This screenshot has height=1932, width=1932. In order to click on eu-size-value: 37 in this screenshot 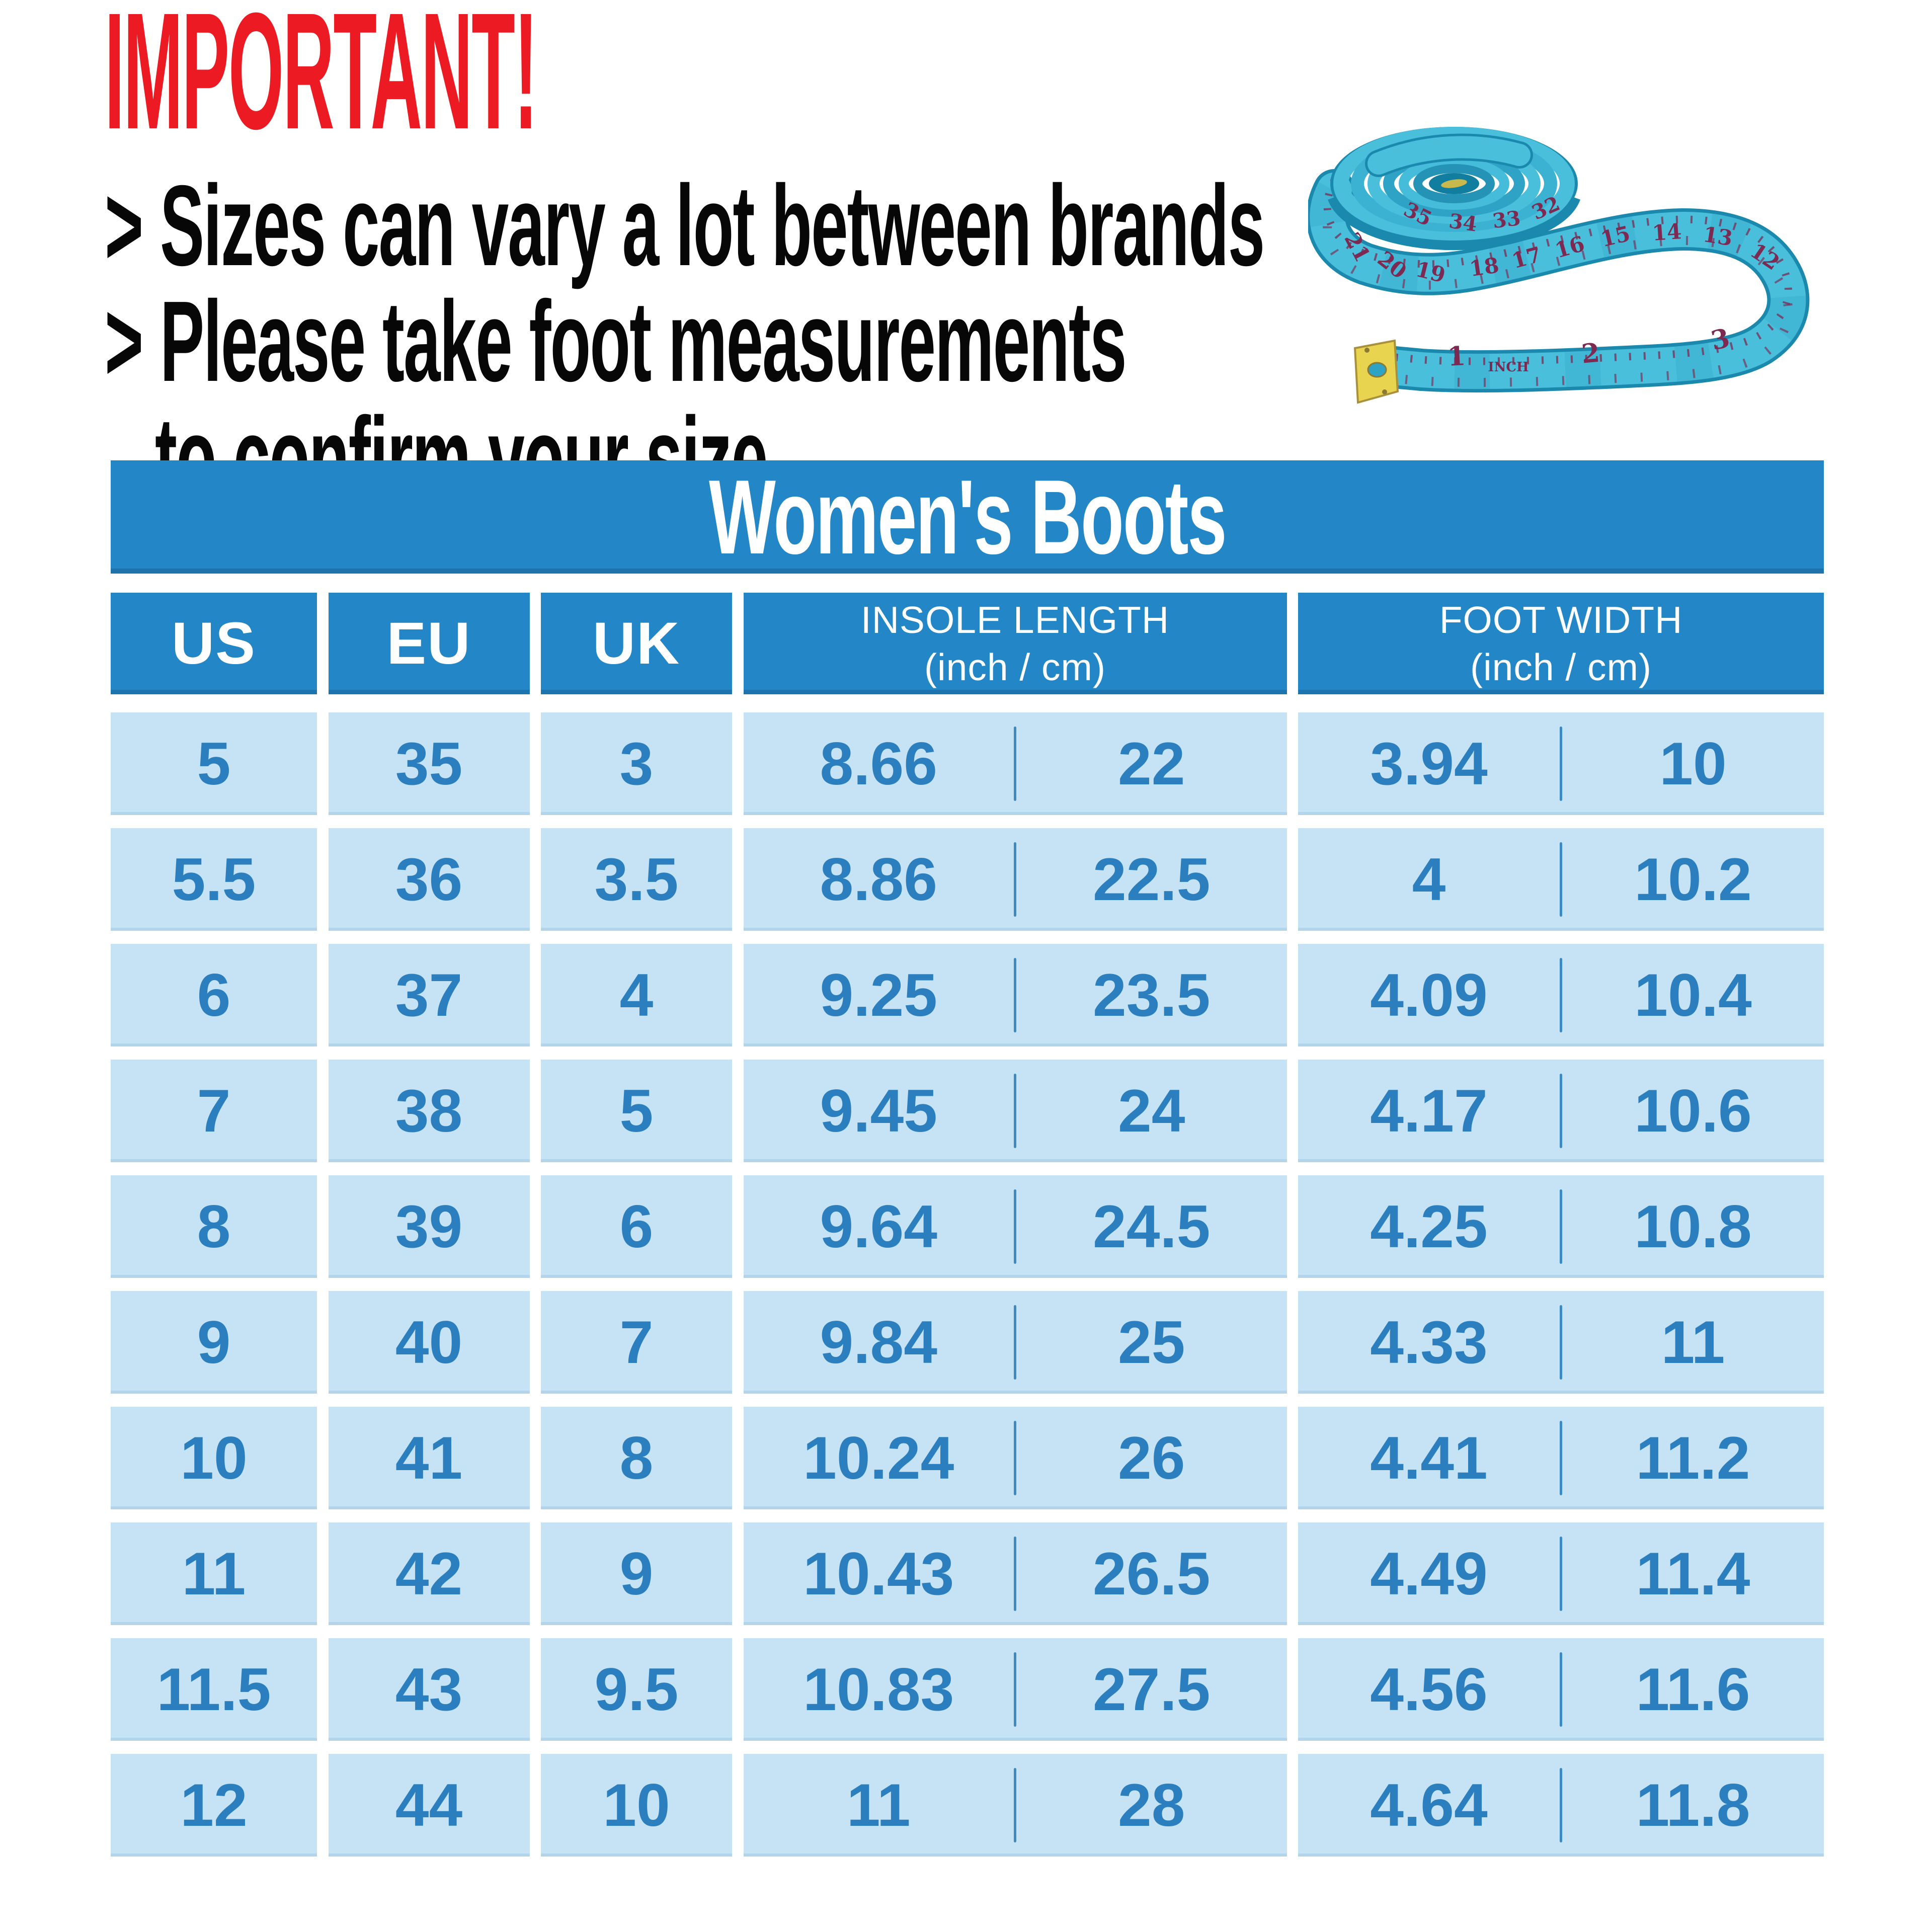, I will do `click(429, 995)`.